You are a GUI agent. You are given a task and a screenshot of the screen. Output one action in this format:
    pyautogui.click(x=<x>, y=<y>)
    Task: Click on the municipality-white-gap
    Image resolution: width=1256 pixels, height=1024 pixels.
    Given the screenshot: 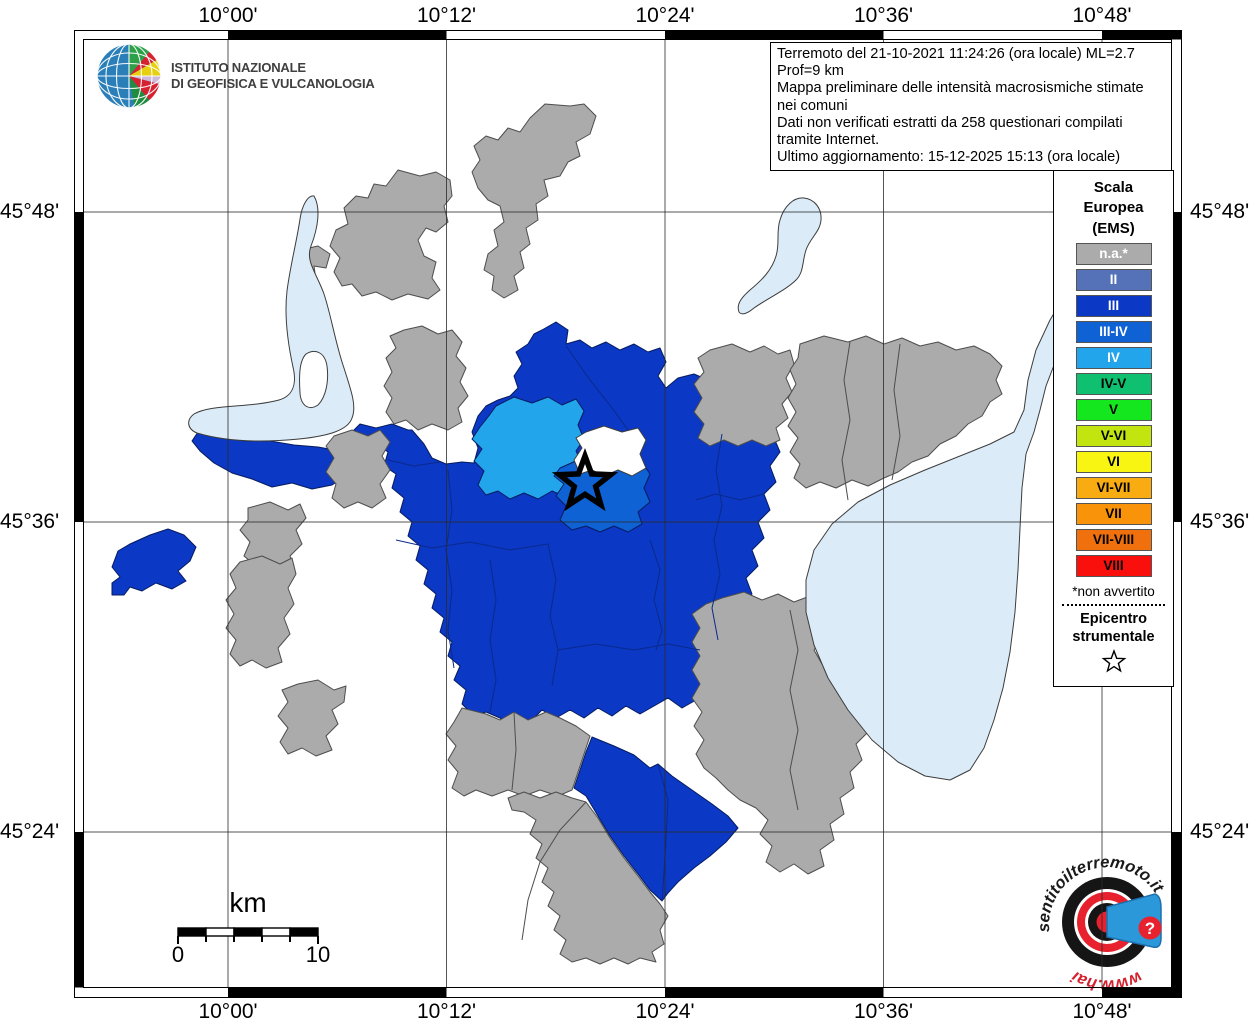 What is the action you would take?
    pyautogui.click(x=610, y=451)
    